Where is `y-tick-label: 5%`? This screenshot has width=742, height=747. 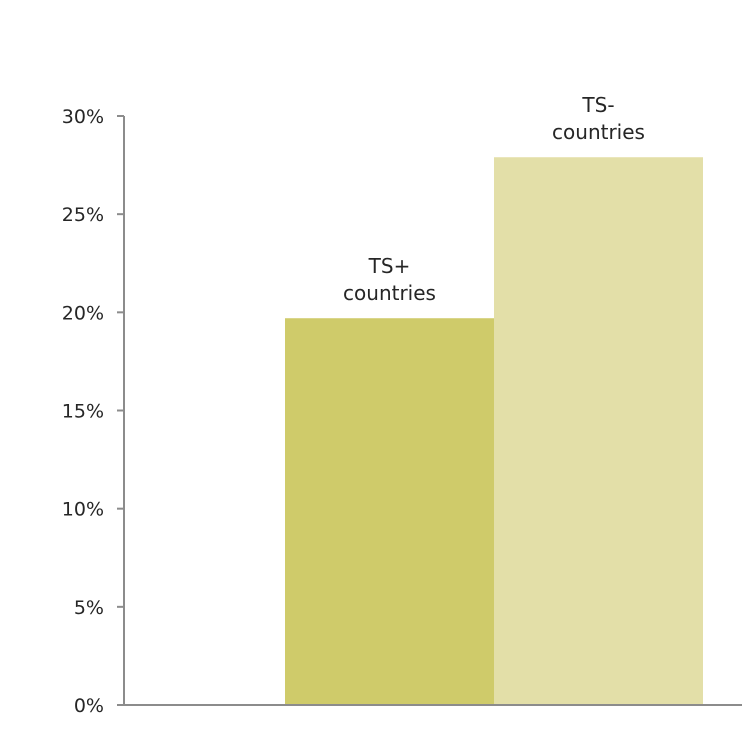
y-tick-label: 5% is located at coordinates (89, 608).